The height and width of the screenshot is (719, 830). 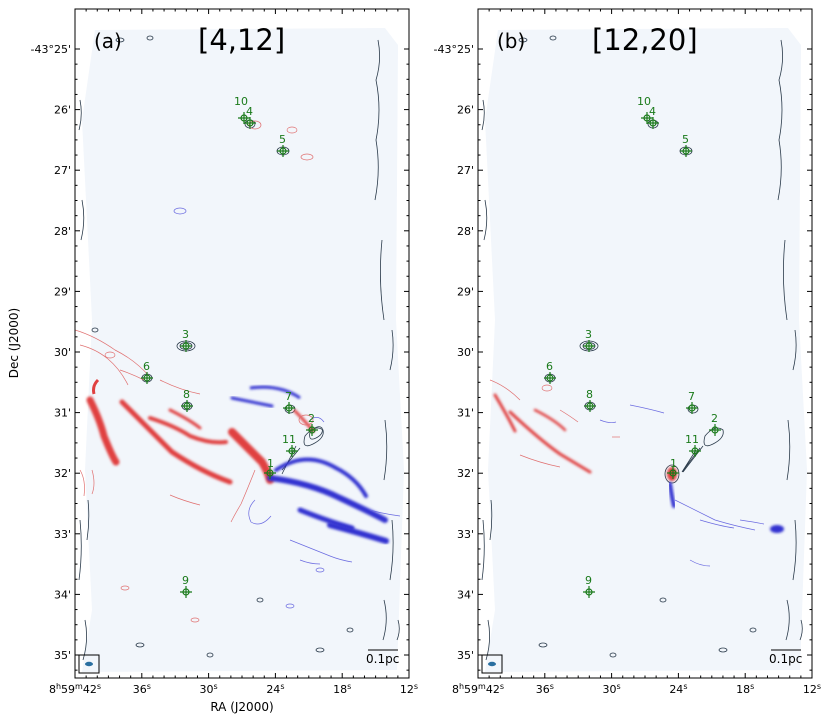 I want to click on panel-b-label: (b), so click(x=511, y=41).